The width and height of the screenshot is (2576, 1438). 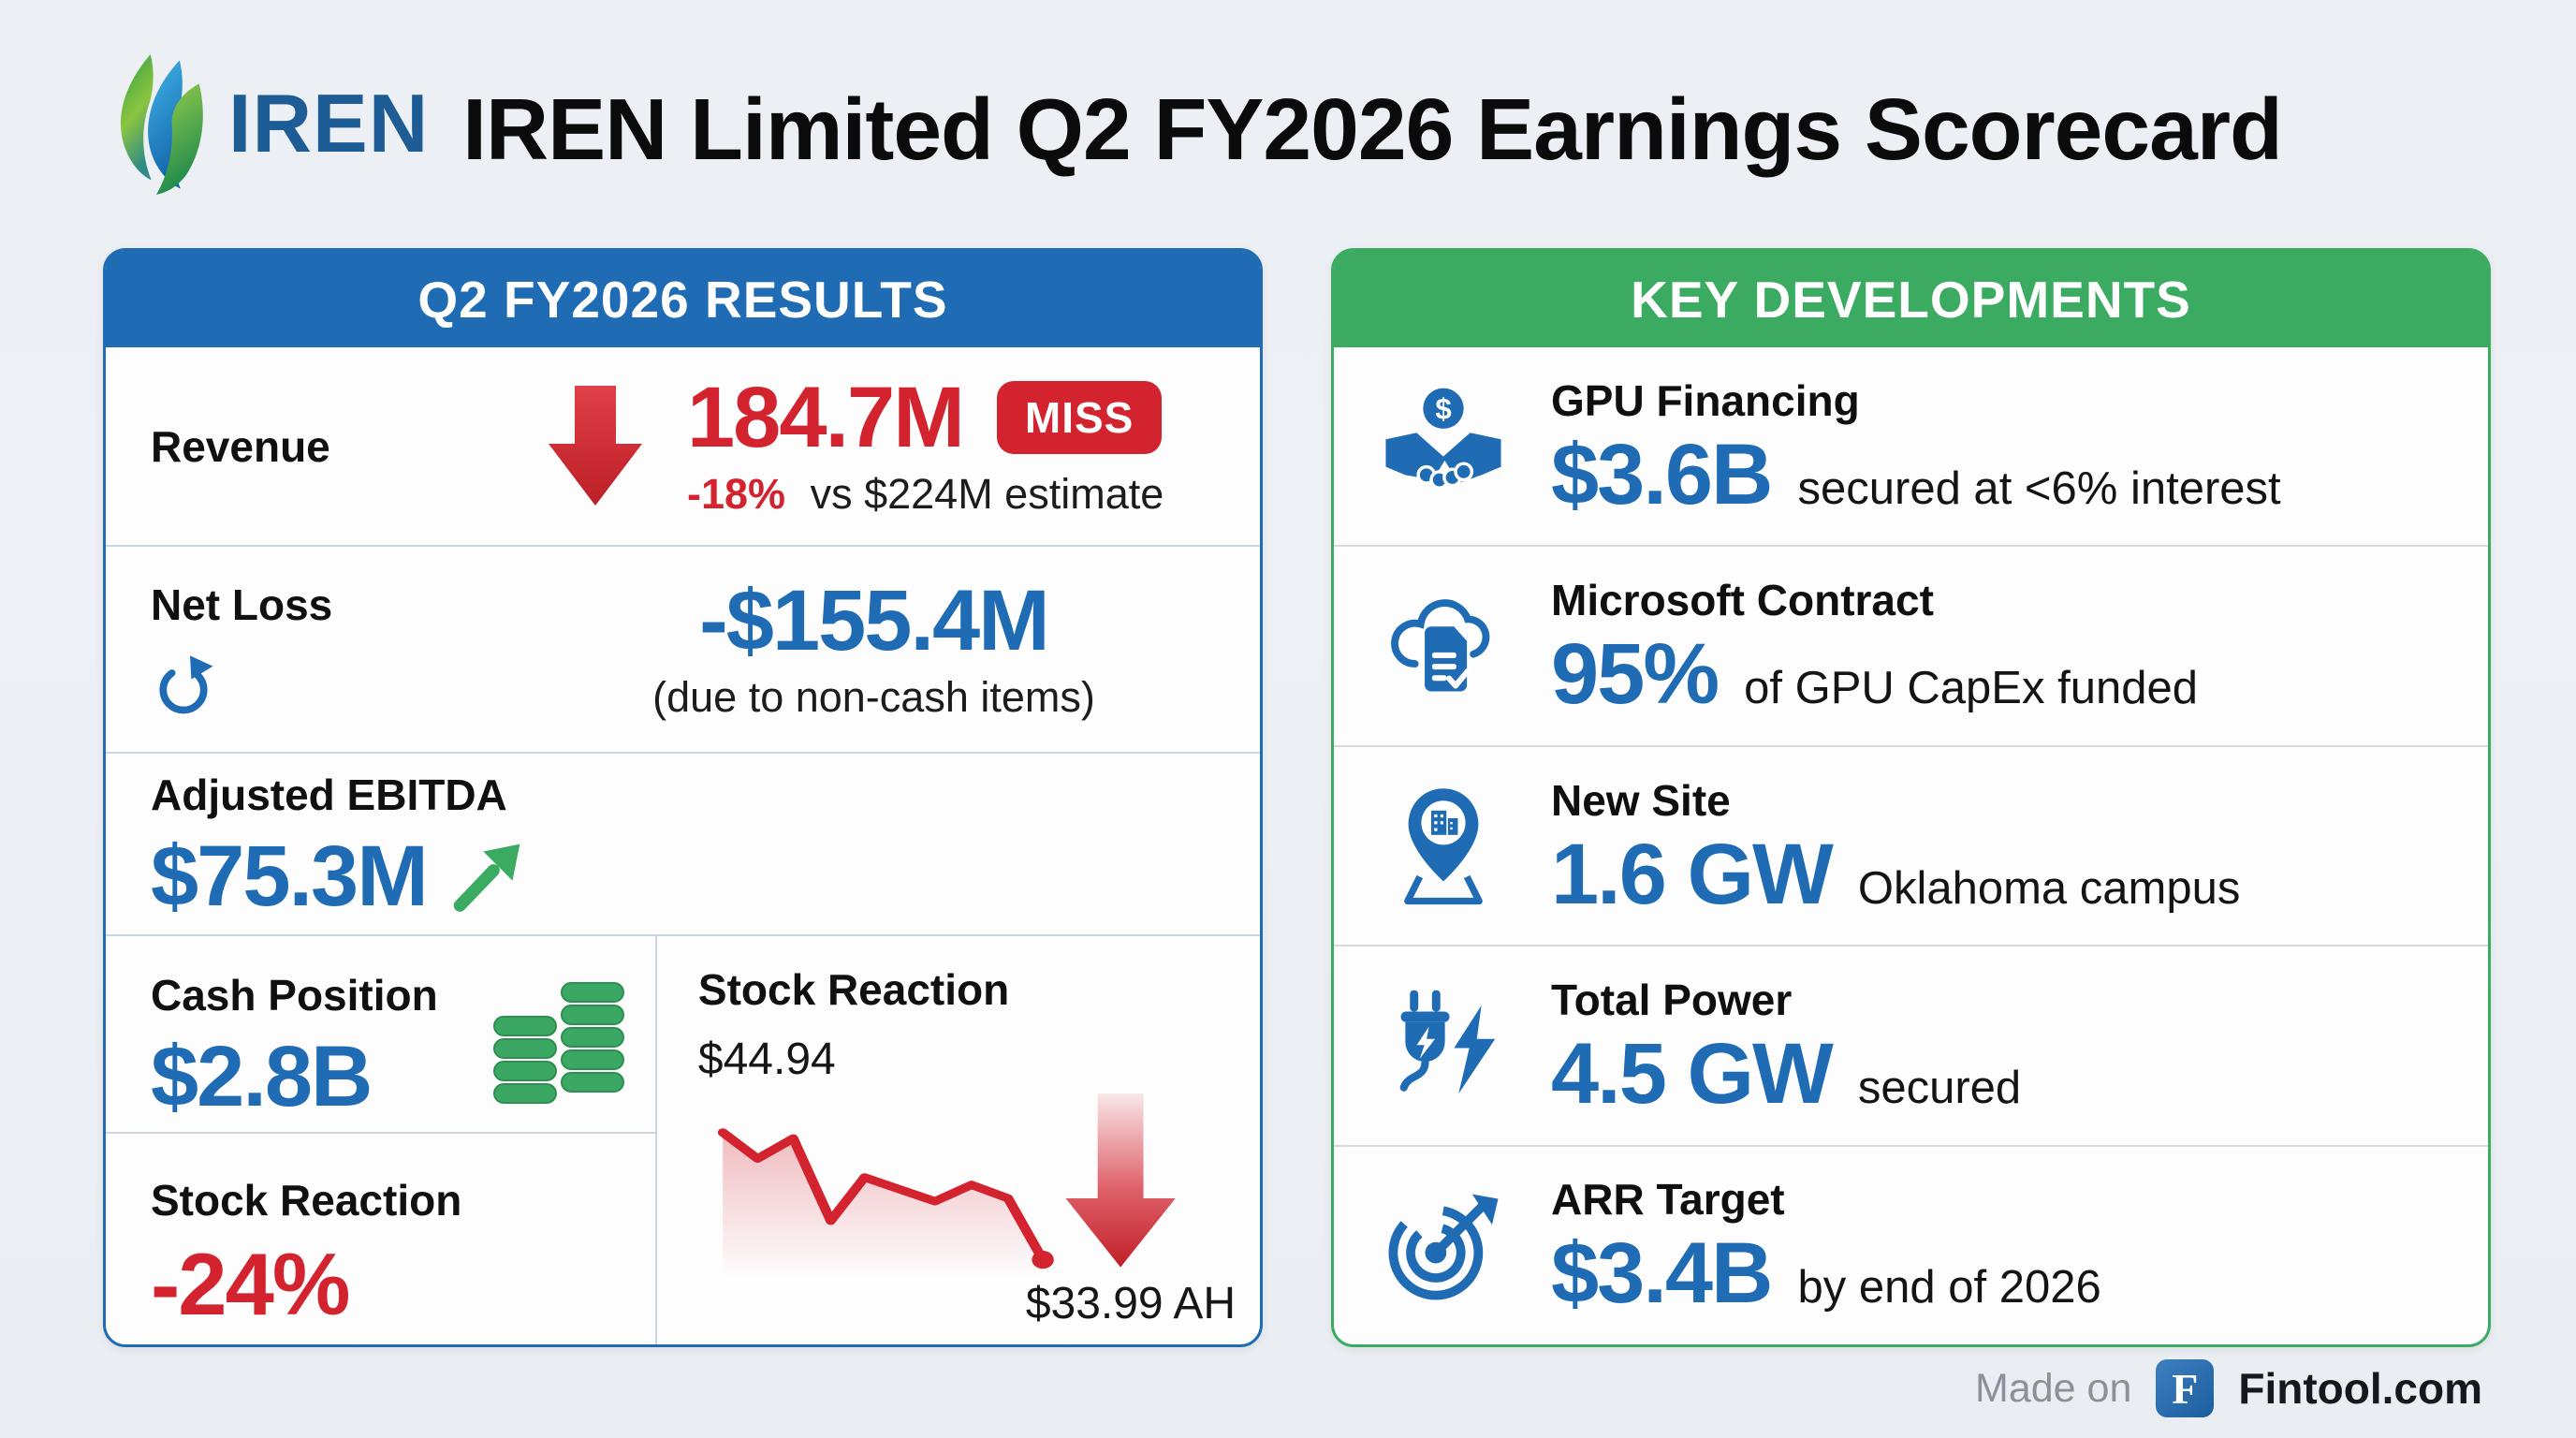 I want to click on iren-flame-icon, so click(x=161, y=124).